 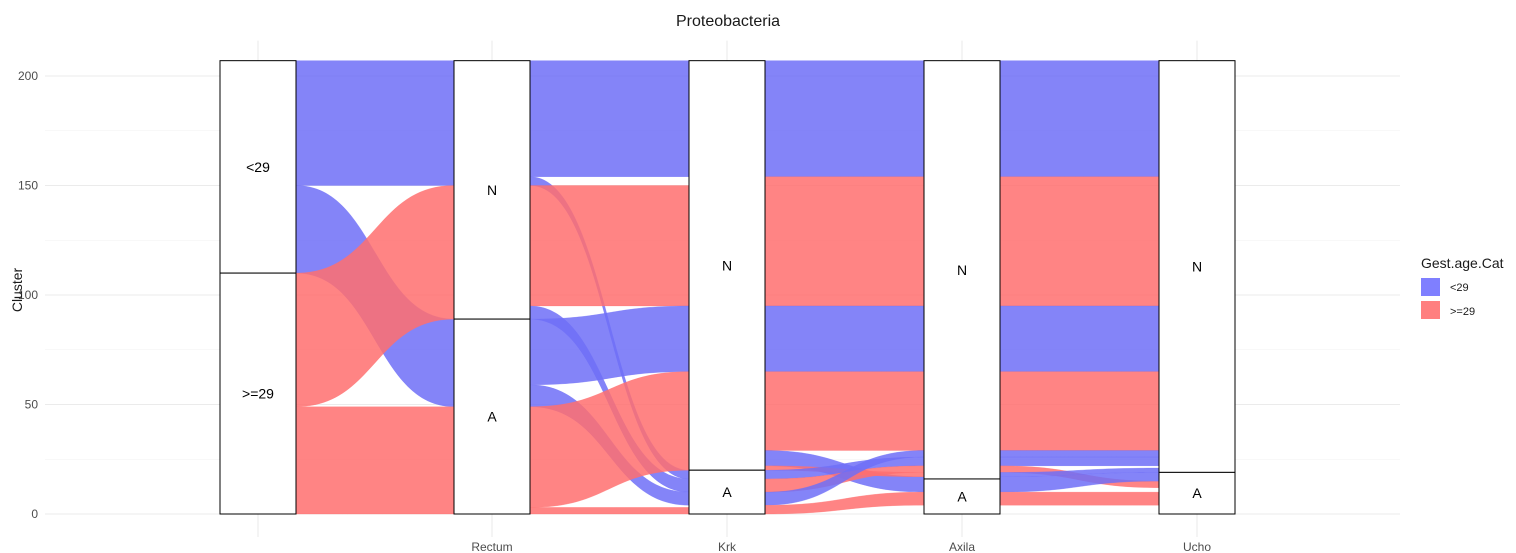 I want to click on stratum-label-3-1: A, so click(x=962, y=496).